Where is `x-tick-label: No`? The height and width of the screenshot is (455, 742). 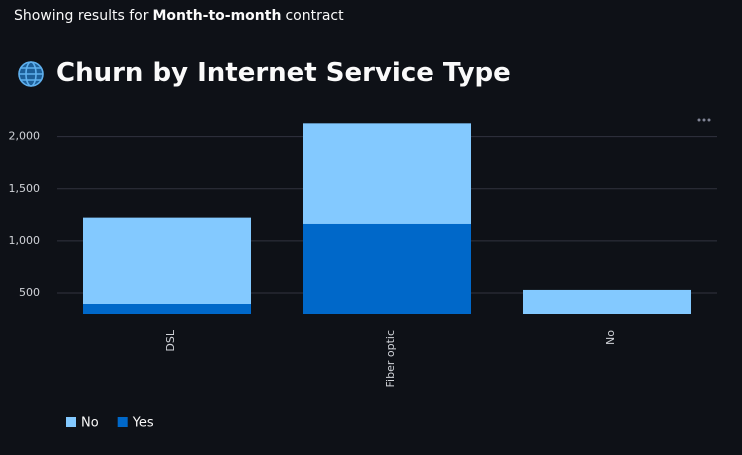 x-tick-label: No is located at coordinates (610, 337).